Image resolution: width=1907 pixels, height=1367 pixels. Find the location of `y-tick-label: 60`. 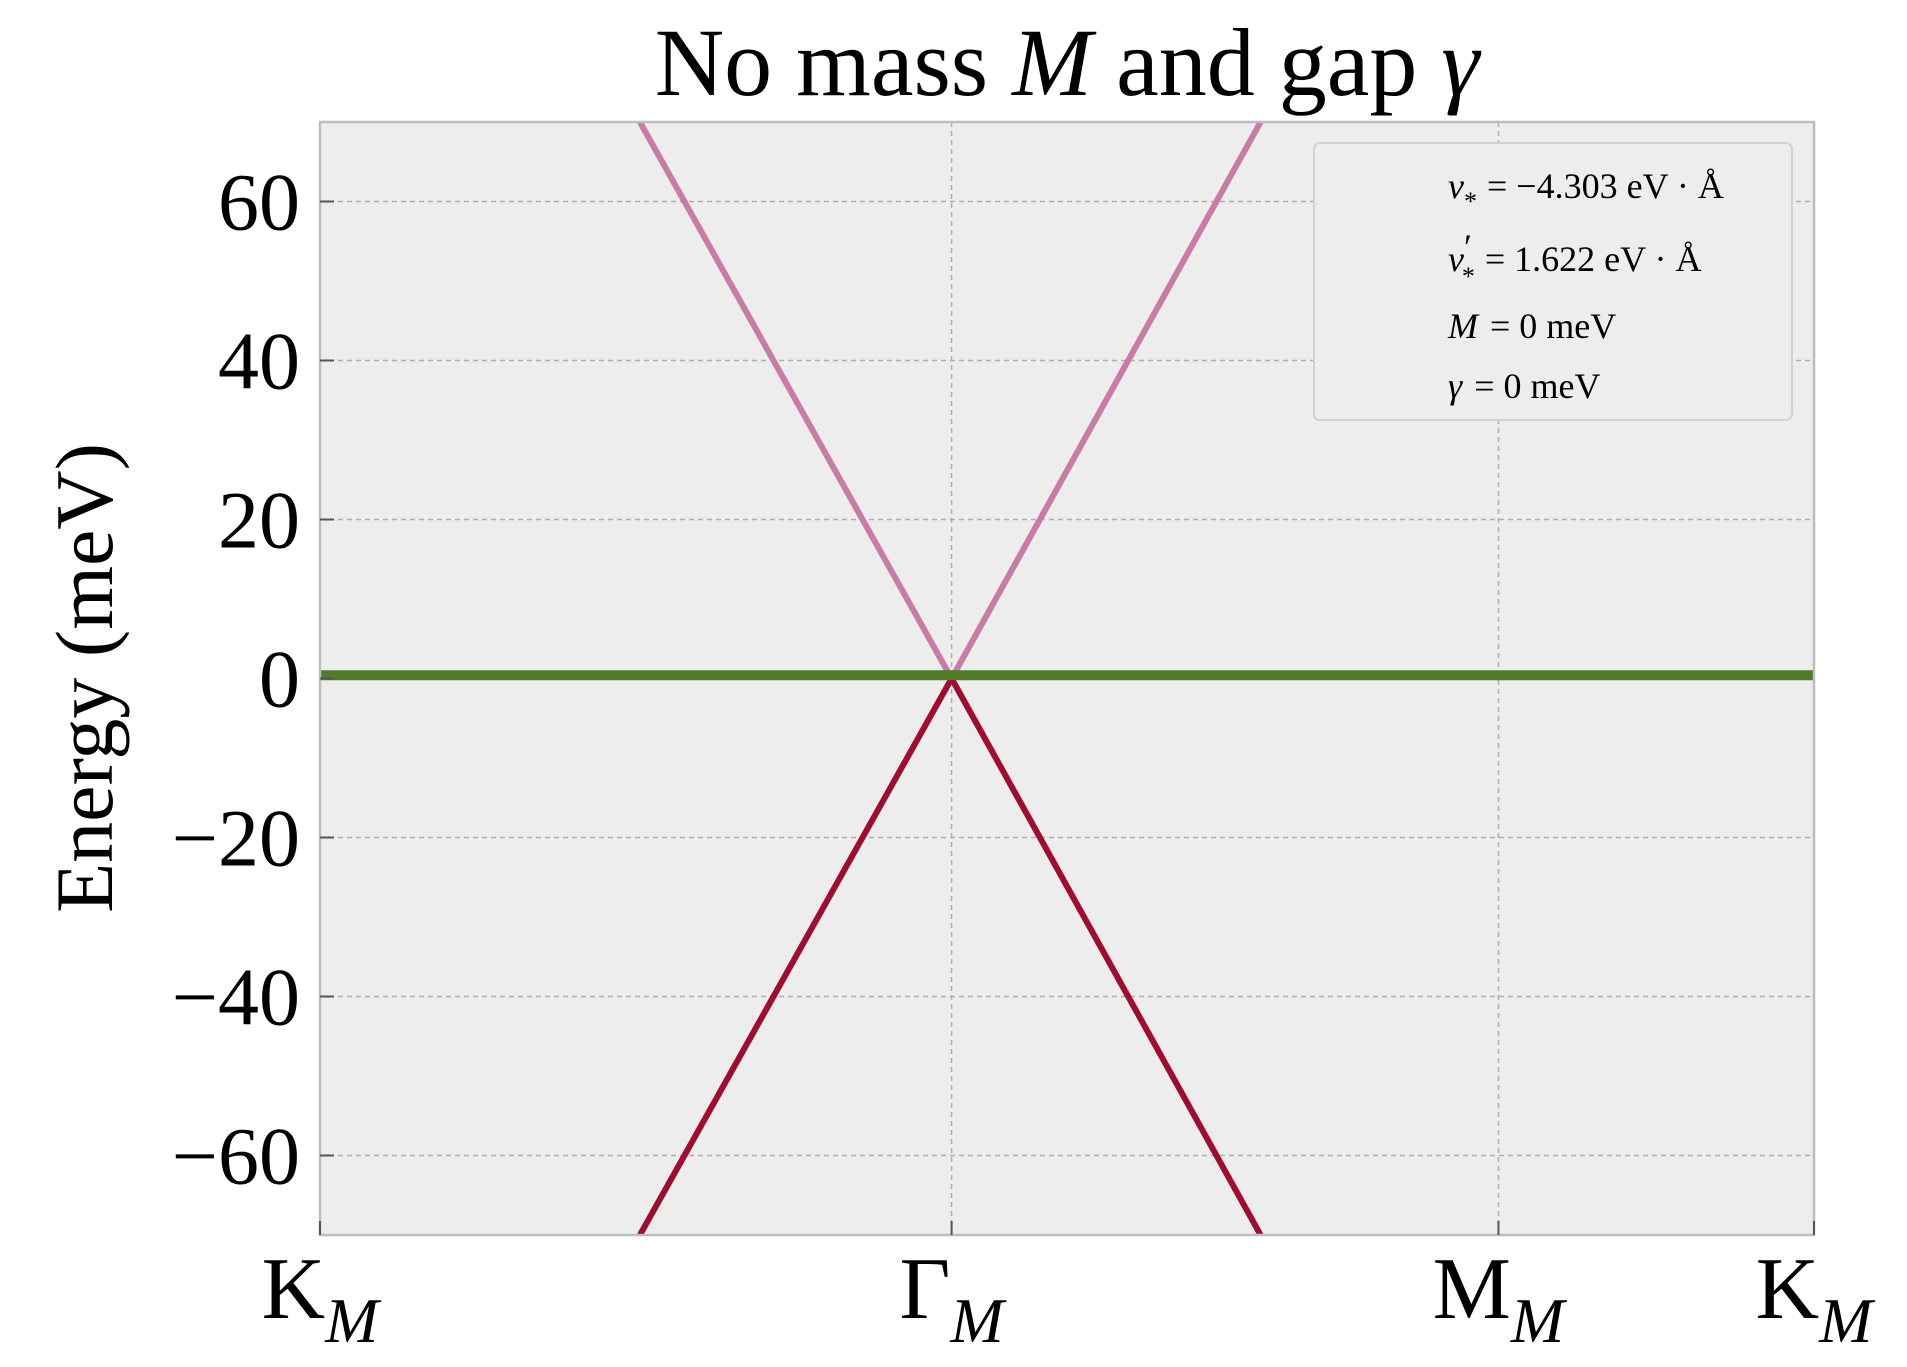

y-tick-label: 60 is located at coordinates (259, 202).